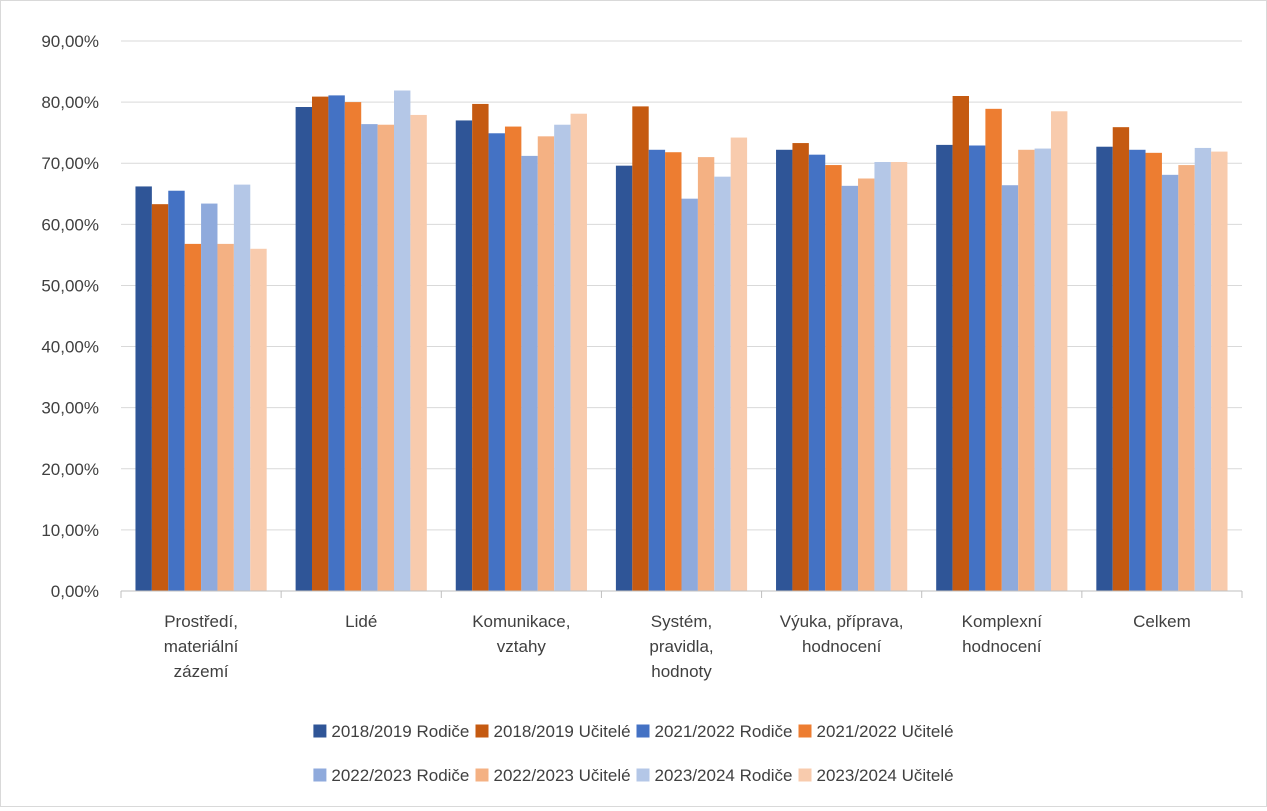  Describe the element at coordinates (885, 775) in the screenshot. I see `legend-label: 2023/2024 Učitelé` at that location.